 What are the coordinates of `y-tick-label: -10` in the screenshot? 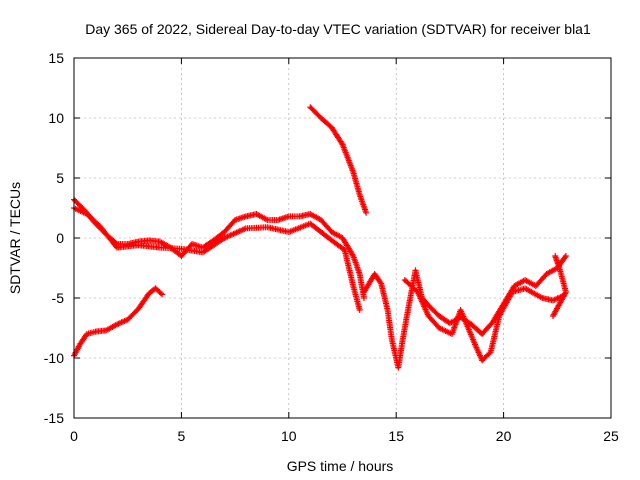 It's located at (54, 358).